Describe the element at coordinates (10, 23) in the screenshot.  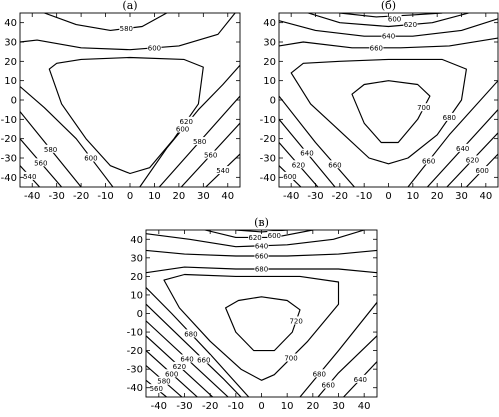
I see `y-tick-label: 40` at that location.